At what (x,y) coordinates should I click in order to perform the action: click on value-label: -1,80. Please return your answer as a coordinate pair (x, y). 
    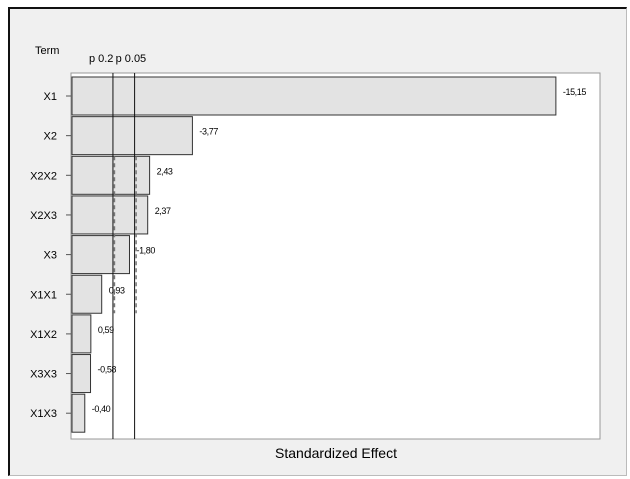
    Looking at the image, I should click on (145, 251).